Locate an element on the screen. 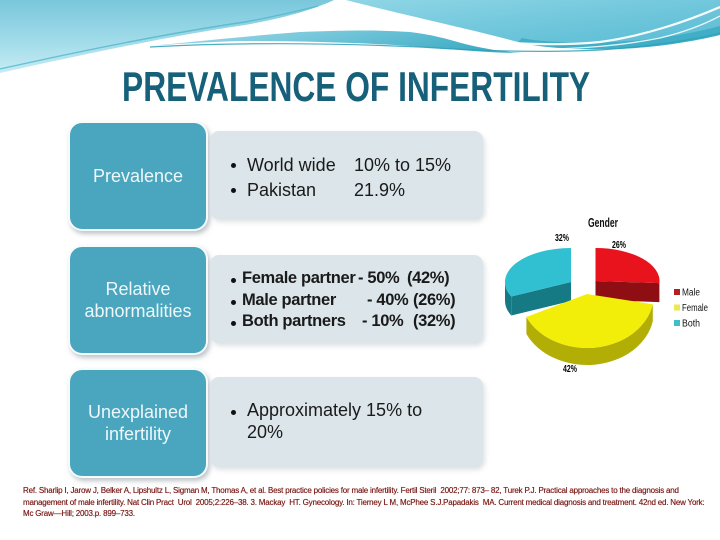 This screenshot has height=540, width=720. svg-text: Female is located at coordinates (695, 308).